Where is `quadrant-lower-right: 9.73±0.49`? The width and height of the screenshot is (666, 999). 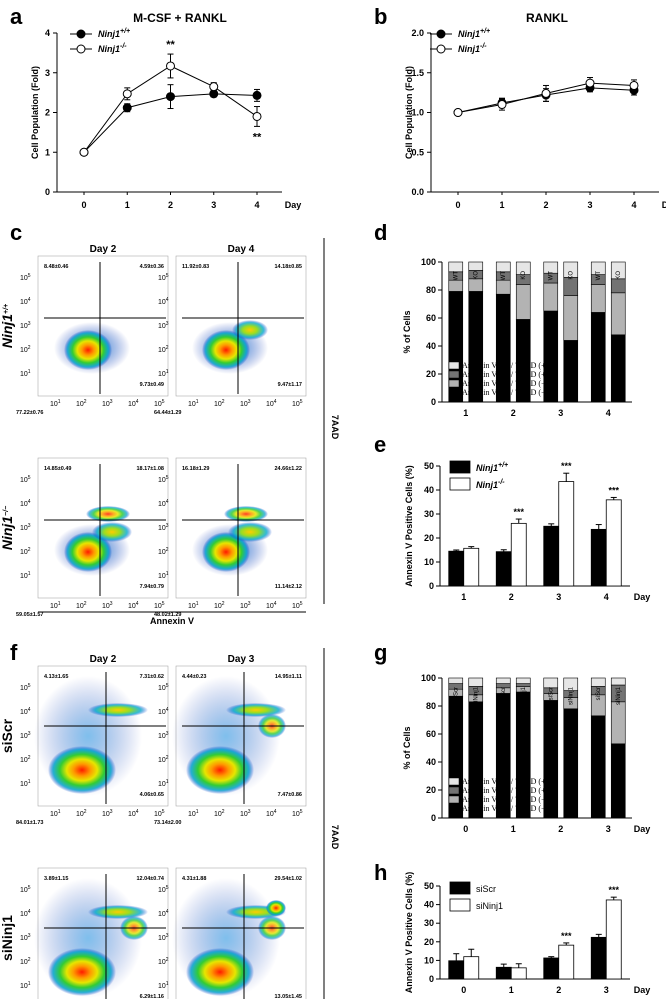 quadrant-lower-right: 9.73±0.49 is located at coordinates (152, 385).